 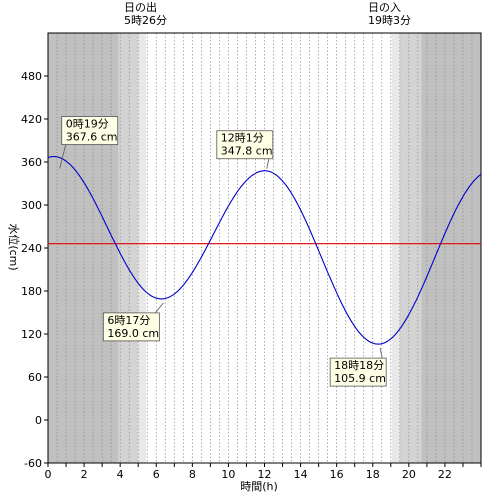 I want to click on y-tick-label: 240, so click(x=31, y=248).